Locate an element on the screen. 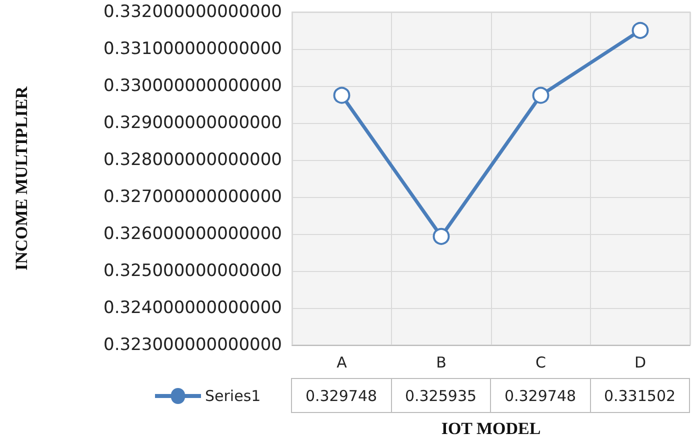  y-tick-label: 0.332000000000000 is located at coordinates (193, 12).